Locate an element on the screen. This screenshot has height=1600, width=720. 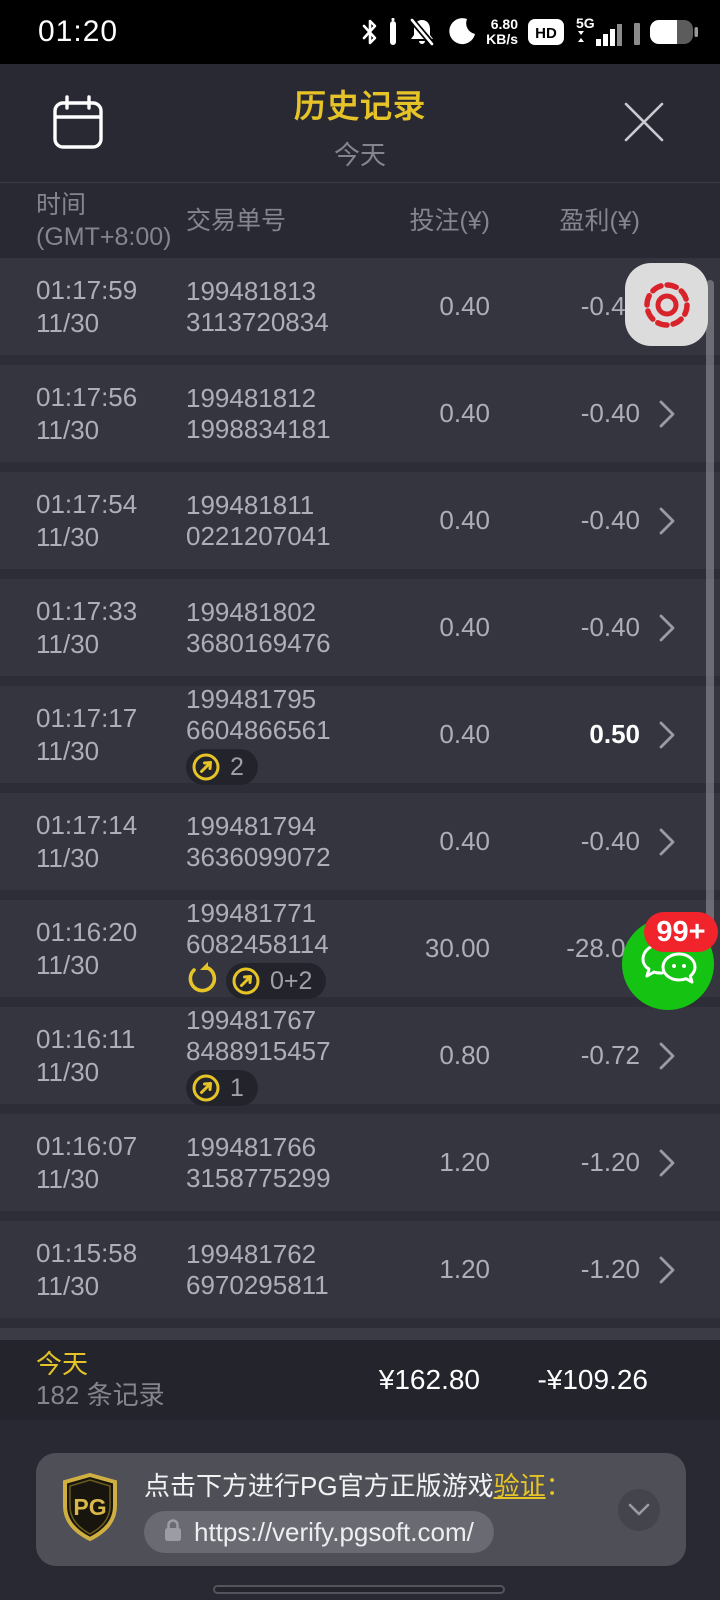
home-indicator is located at coordinates (359, 1589).